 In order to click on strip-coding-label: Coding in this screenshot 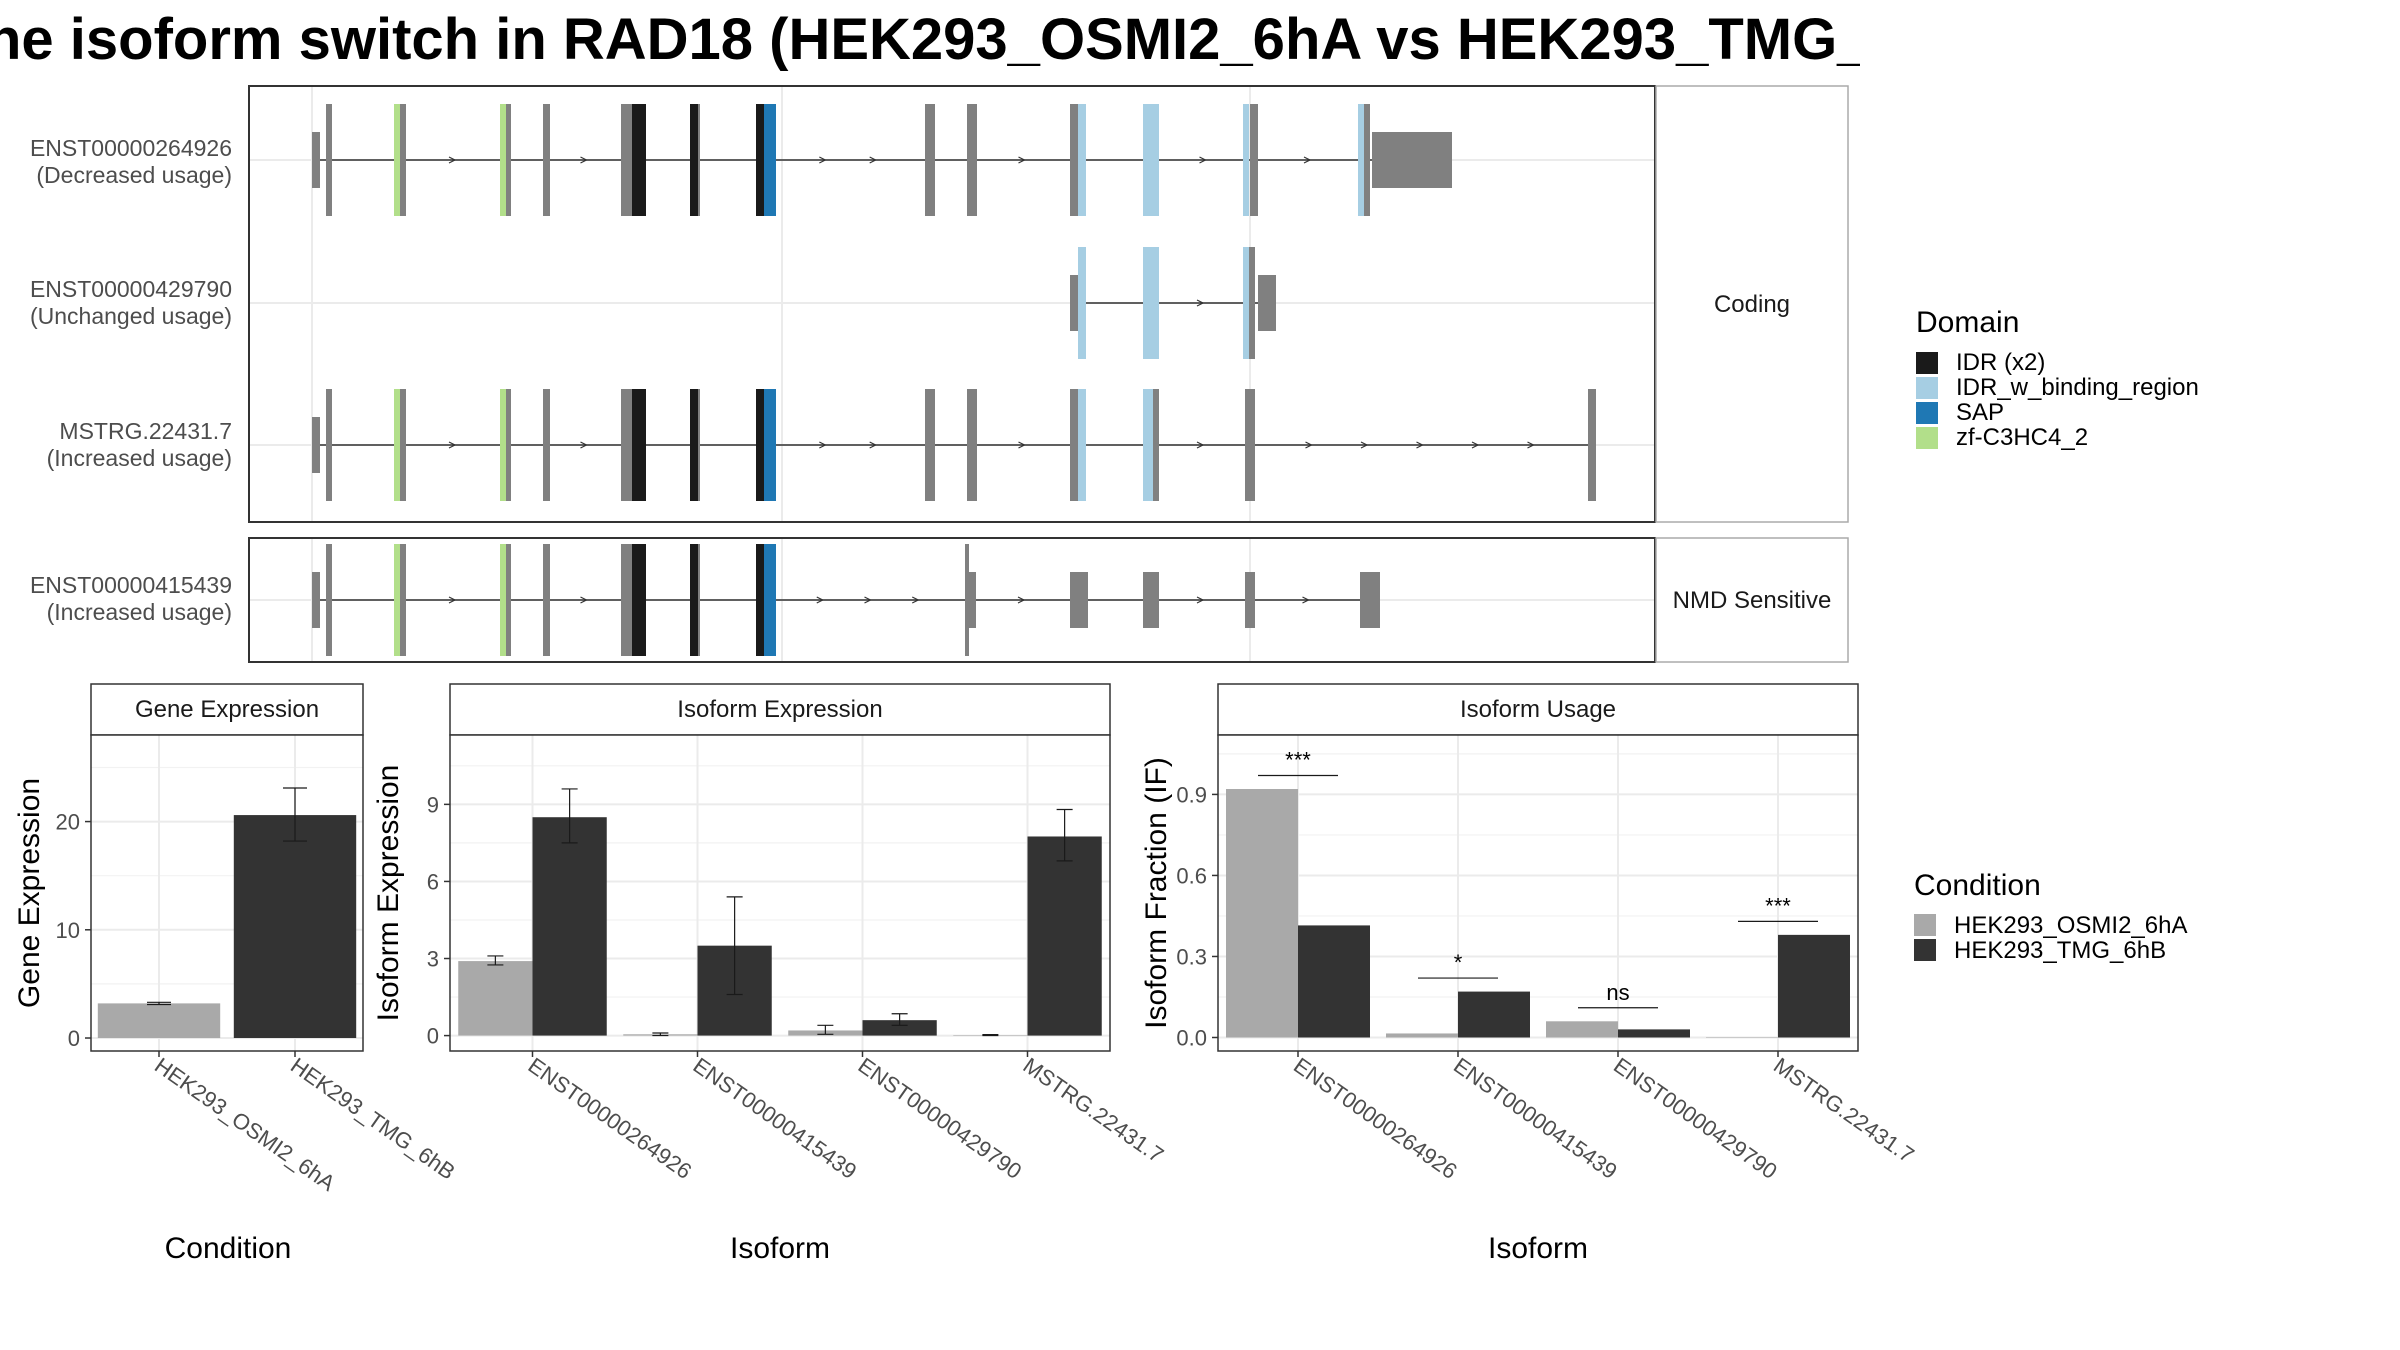, I will do `click(1752, 304)`.